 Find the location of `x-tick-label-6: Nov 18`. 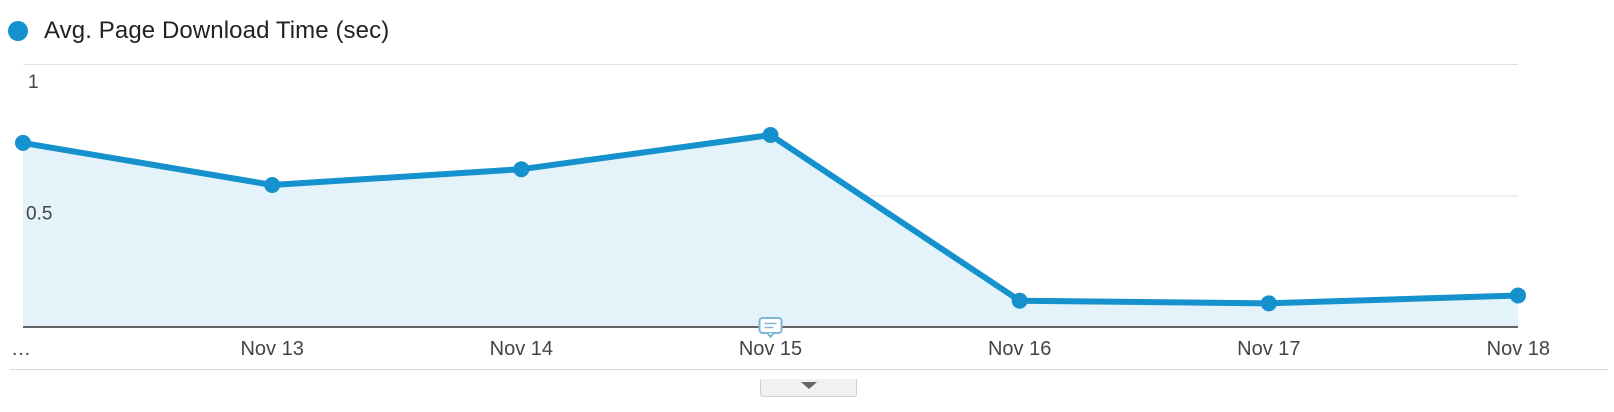

x-tick-label-6: Nov 18 is located at coordinates (1518, 349).